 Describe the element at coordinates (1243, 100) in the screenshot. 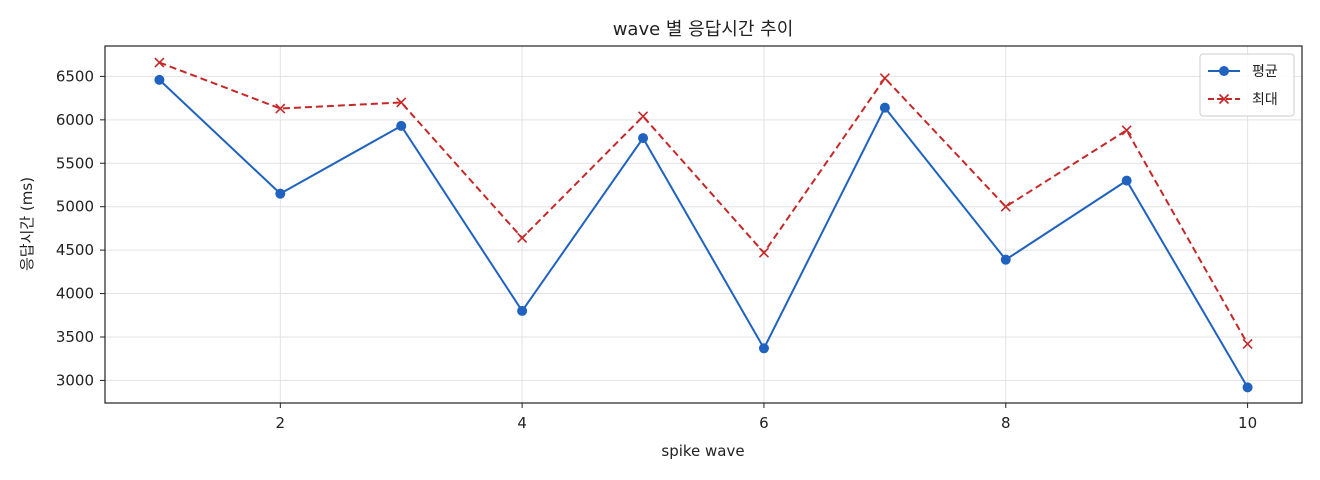

I see `legend-item: 최대` at that location.